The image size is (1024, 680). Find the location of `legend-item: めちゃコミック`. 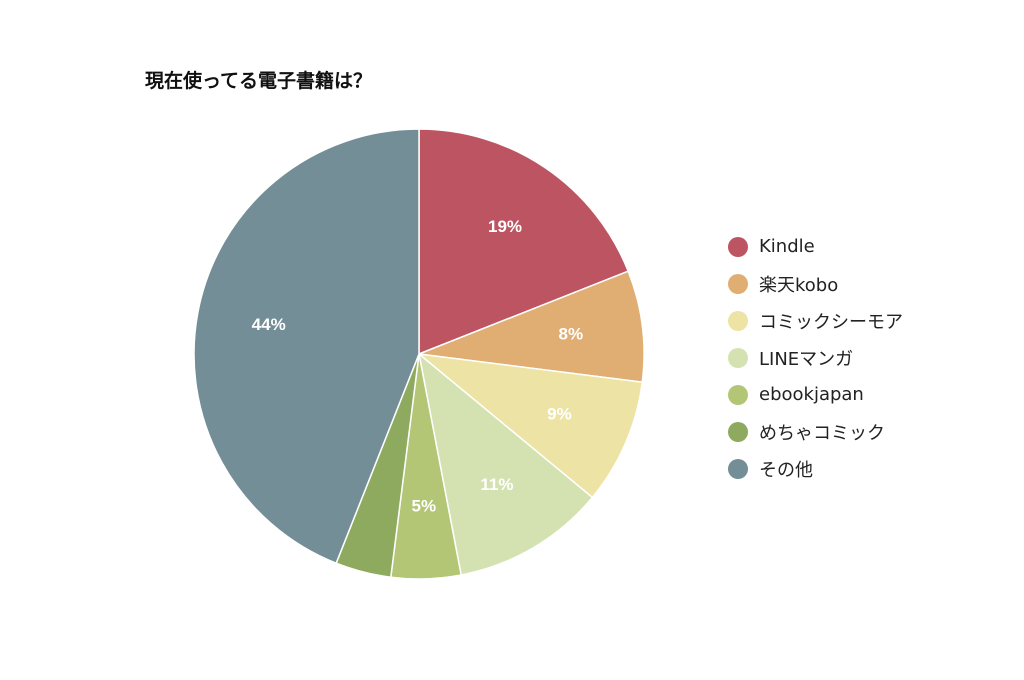

legend-item: めちゃコミック is located at coordinates (815, 431).